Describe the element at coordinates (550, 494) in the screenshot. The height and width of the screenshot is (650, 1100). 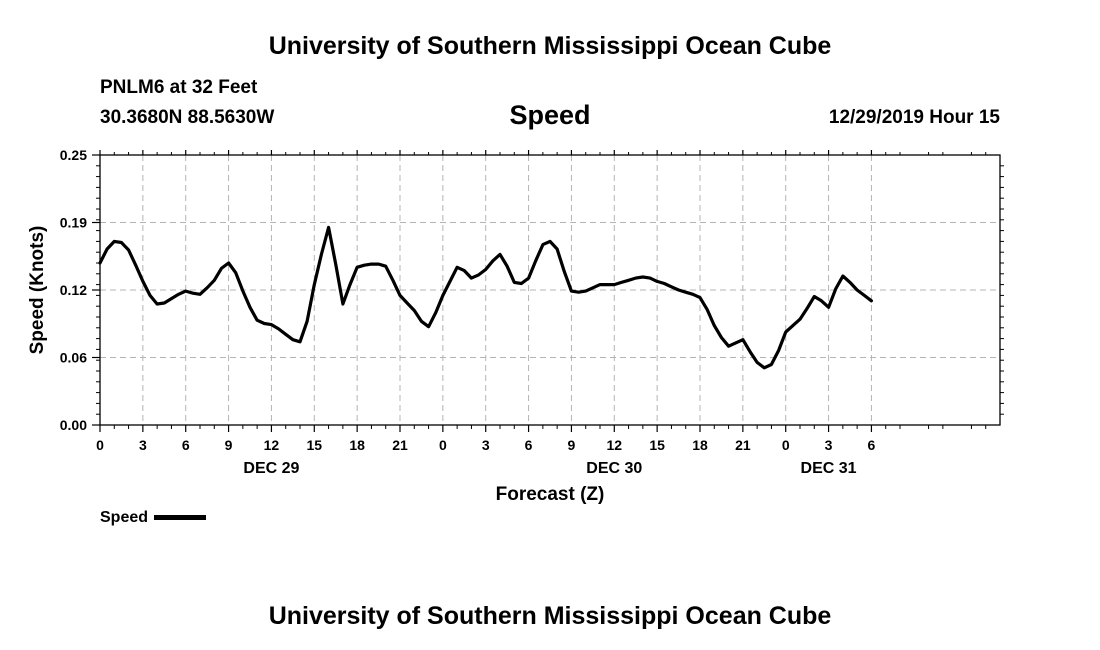
I see `x-axis-title: Forecast (Z)` at that location.